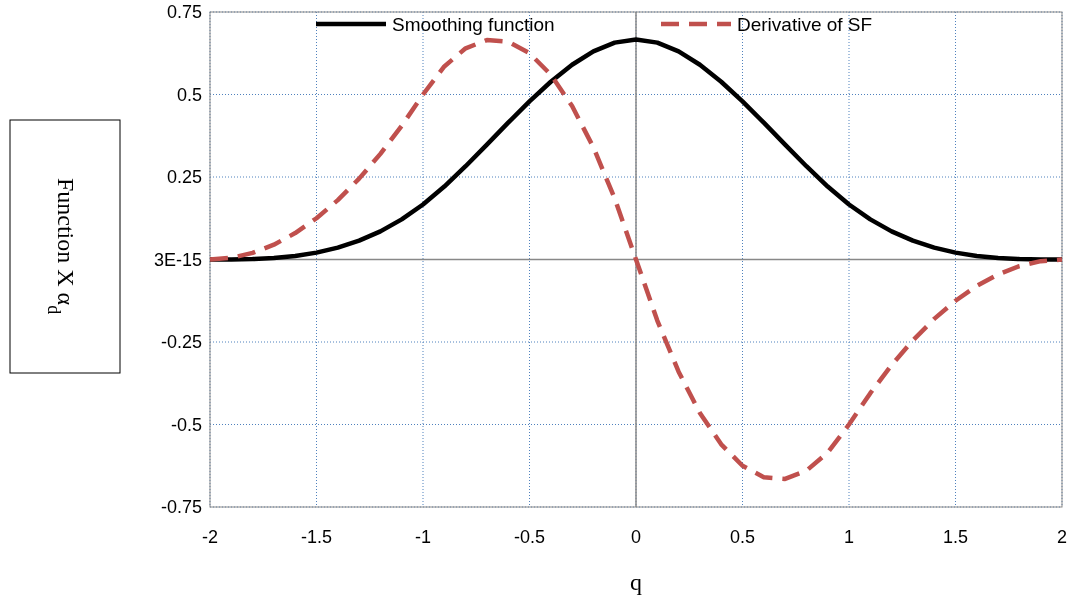  I want to click on x-tick-label: 2, so click(1062, 537).